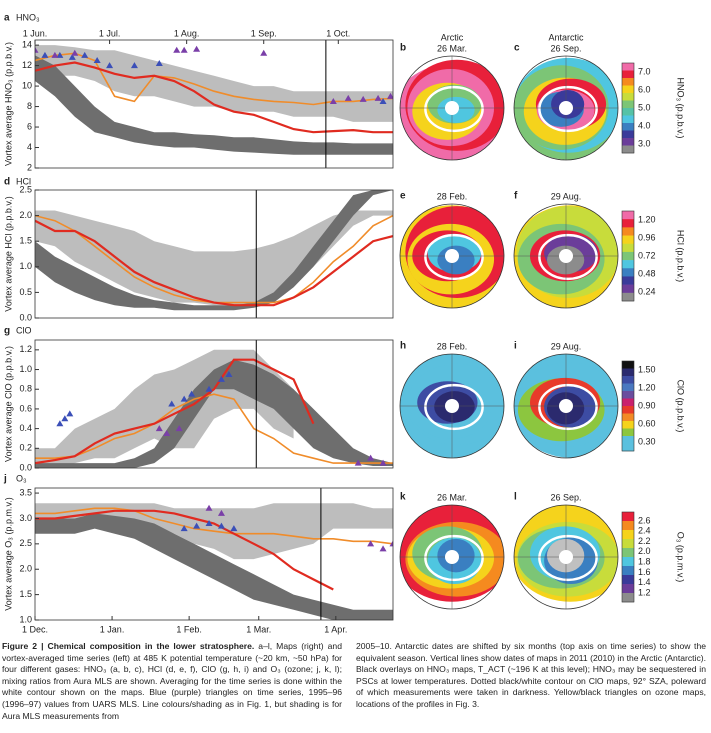 Image resolution: width=711 pixels, height=733 pixels. What do you see at coordinates (644, 71) in the screenshot?
I see `colorbar-label: 7.0` at bounding box center [644, 71].